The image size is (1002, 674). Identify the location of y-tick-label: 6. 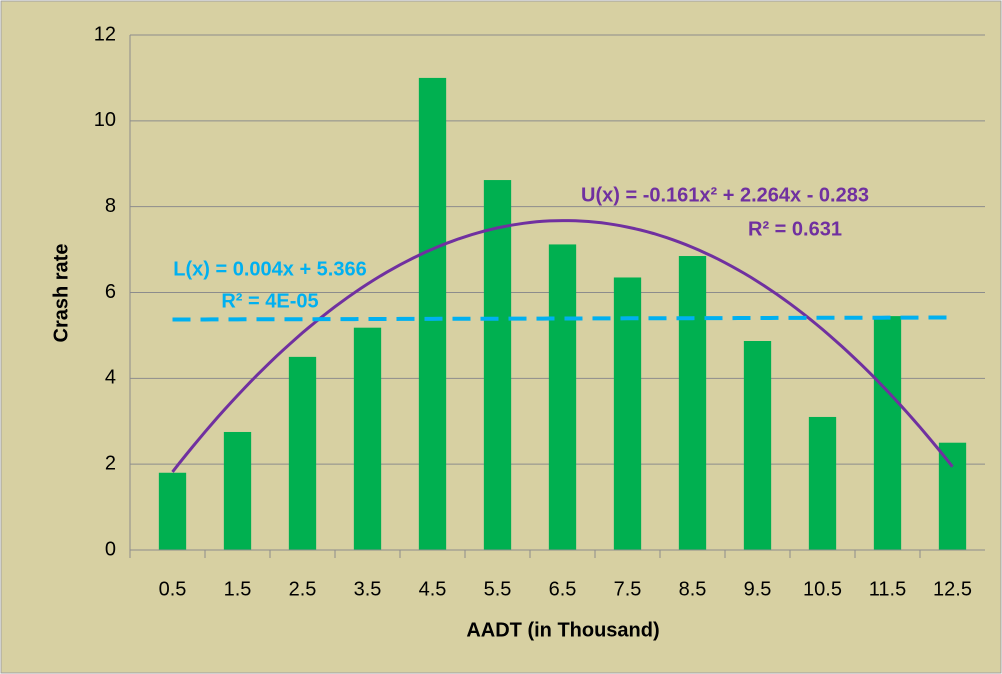
(110, 292).